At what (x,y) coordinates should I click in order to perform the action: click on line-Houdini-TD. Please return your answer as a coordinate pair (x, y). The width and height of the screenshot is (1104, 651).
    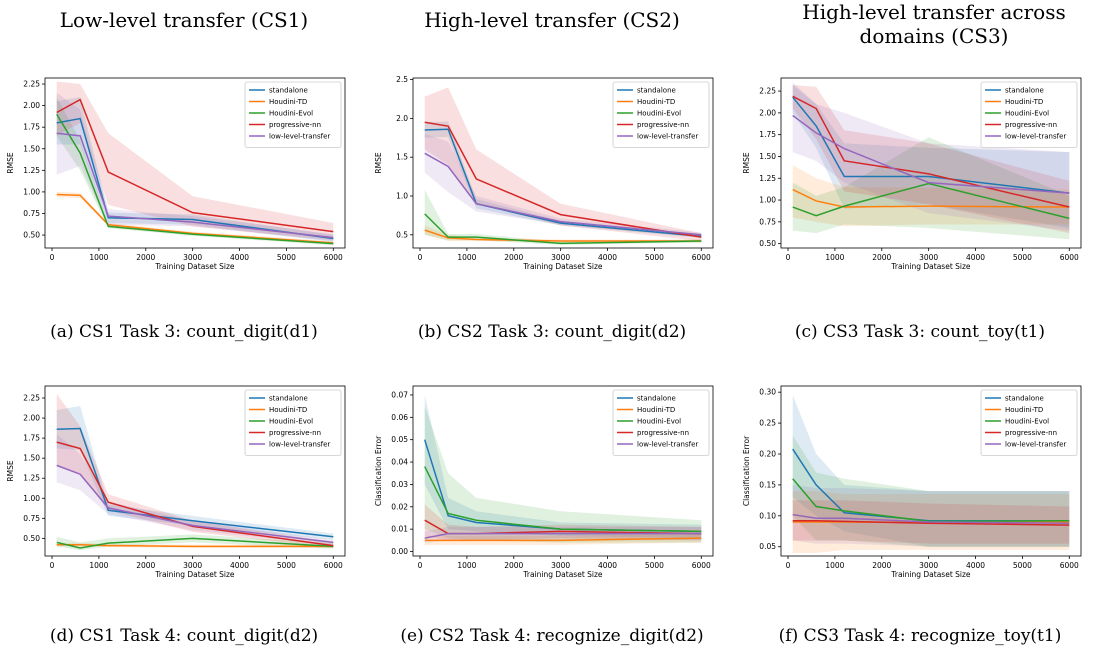
    Looking at the image, I should click on (931, 198).